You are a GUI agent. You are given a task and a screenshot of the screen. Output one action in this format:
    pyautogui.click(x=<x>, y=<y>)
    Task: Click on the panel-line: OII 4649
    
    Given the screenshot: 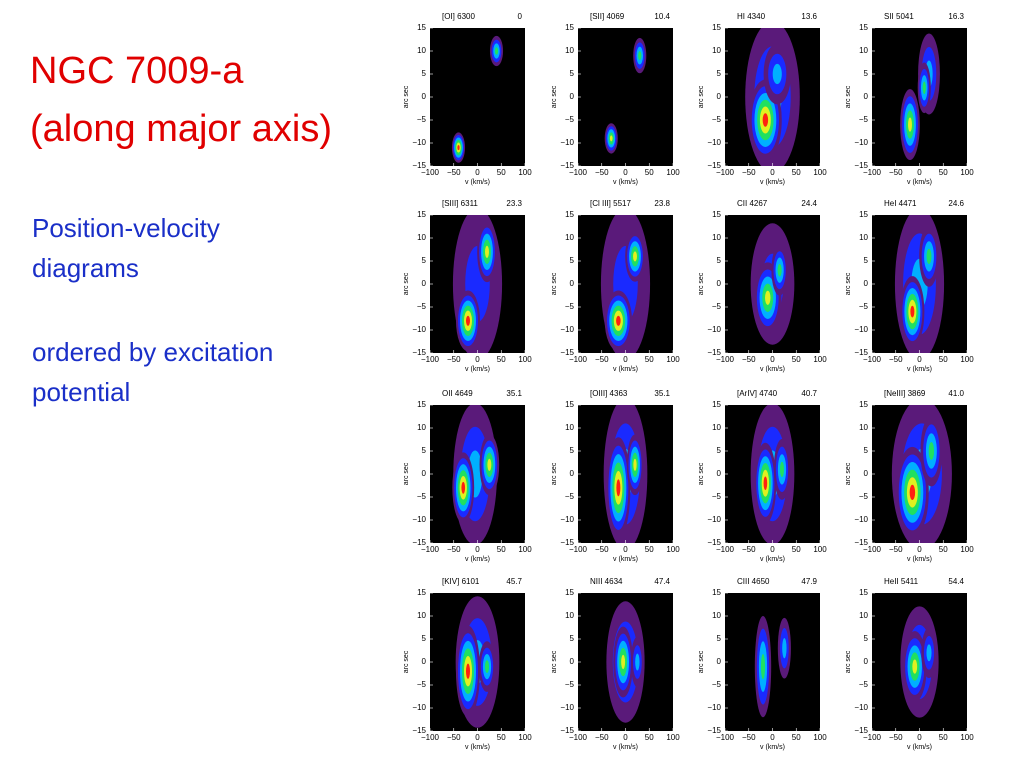 What is the action you would take?
    pyautogui.click(x=457, y=393)
    